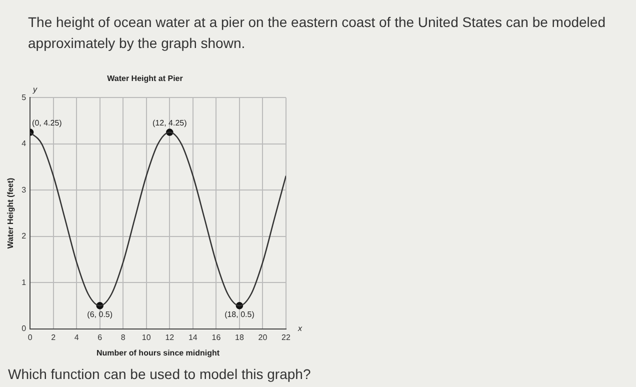  I want to click on x-tick-label: 6, so click(100, 337).